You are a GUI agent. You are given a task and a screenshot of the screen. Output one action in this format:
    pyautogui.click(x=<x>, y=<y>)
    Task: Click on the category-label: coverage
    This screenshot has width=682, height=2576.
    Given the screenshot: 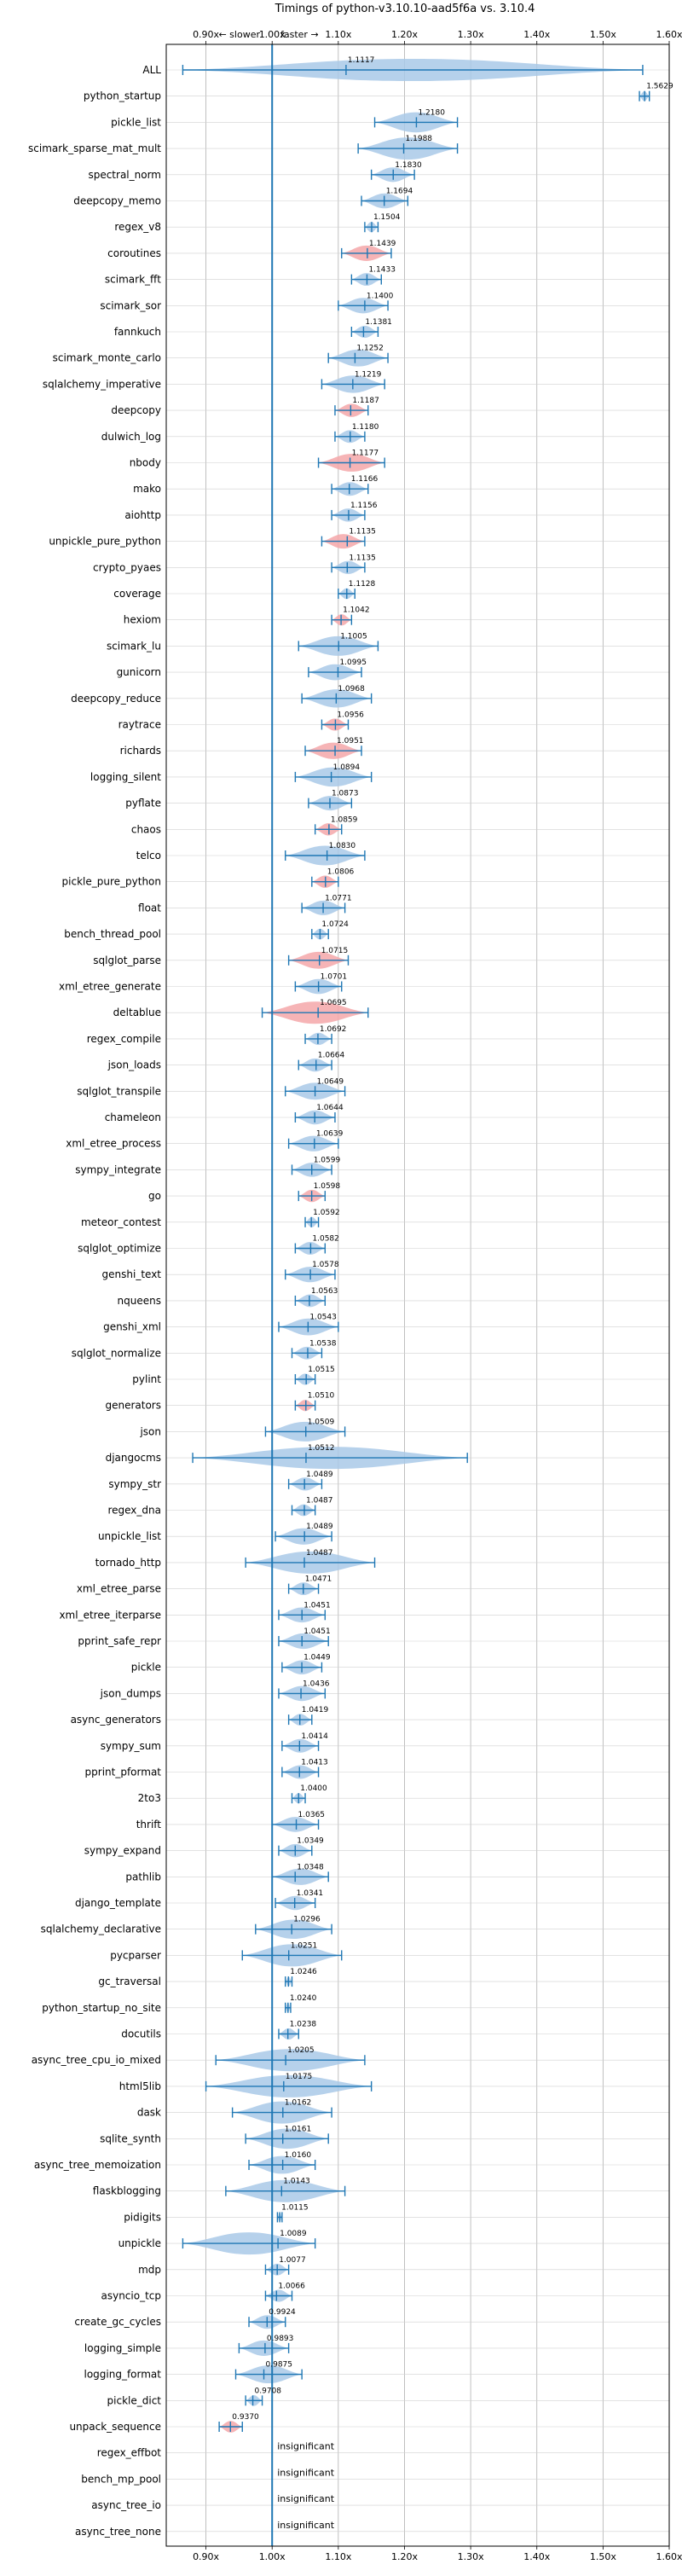 What is the action you would take?
    pyautogui.click(x=137, y=594)
    